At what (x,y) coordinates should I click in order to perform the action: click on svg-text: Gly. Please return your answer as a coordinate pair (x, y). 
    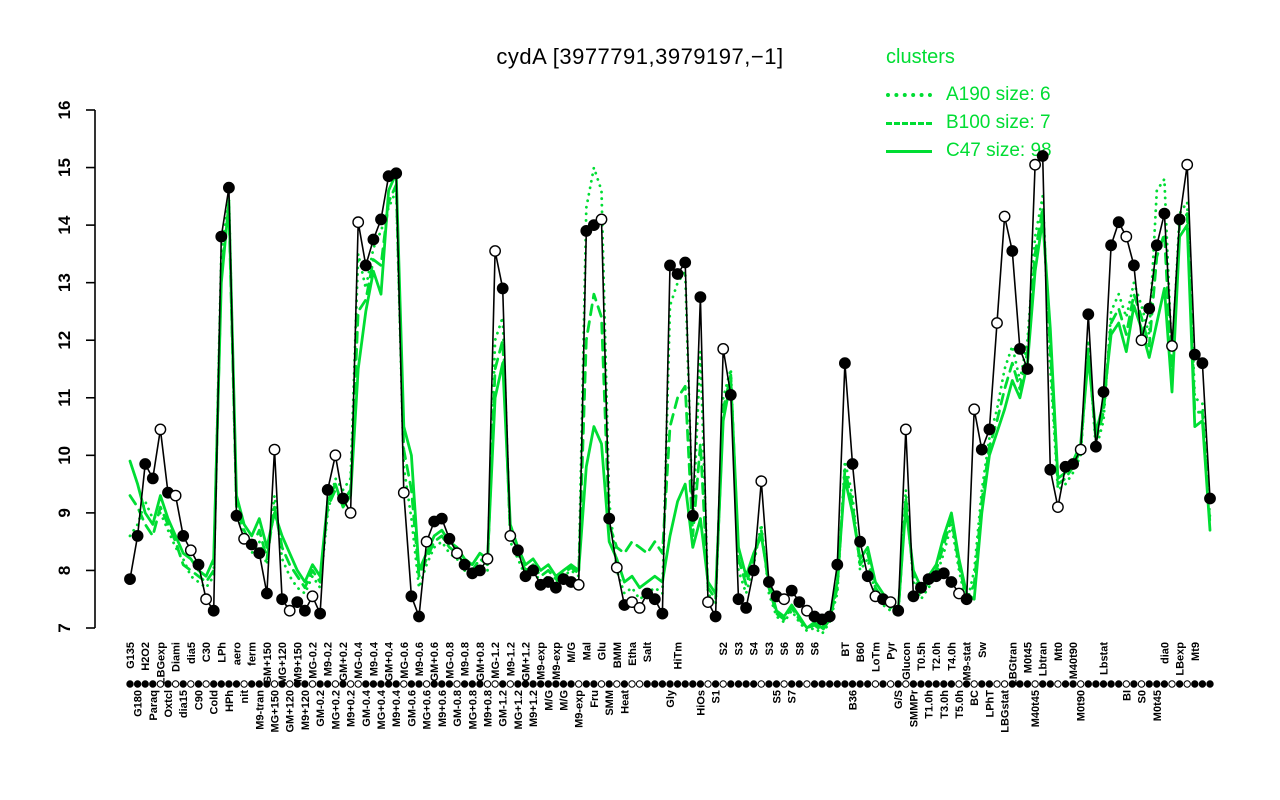
    Looking at the image, I should click on (671, 698).